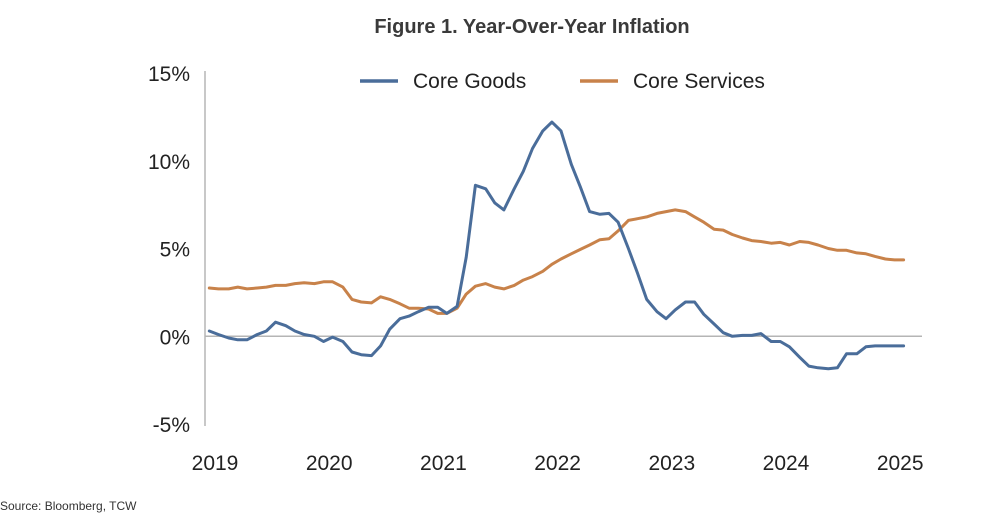 Image resolution: width=989 pixels, height=519 pixels. I want to click on y-tick-label: 15%, so click(169, 74).